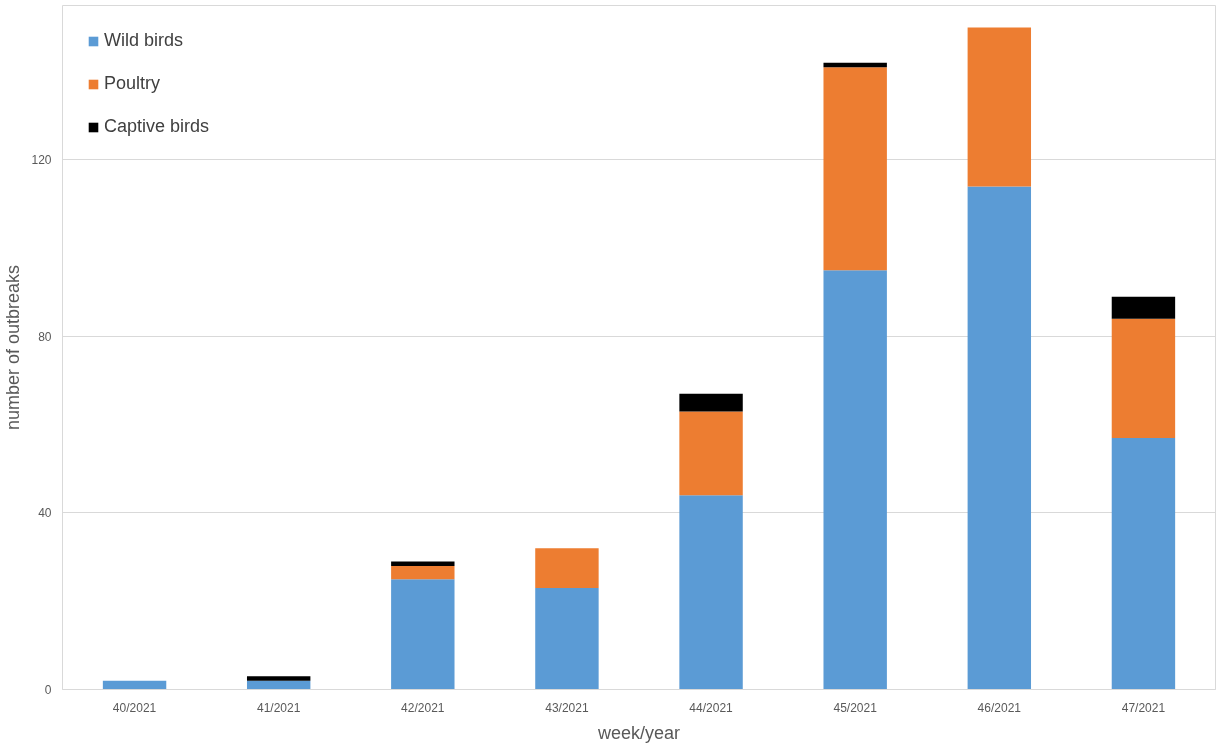 This screenshot has height=755, width=1228. I want to click on x-tick-label: 46/2021, so click(999, 707).